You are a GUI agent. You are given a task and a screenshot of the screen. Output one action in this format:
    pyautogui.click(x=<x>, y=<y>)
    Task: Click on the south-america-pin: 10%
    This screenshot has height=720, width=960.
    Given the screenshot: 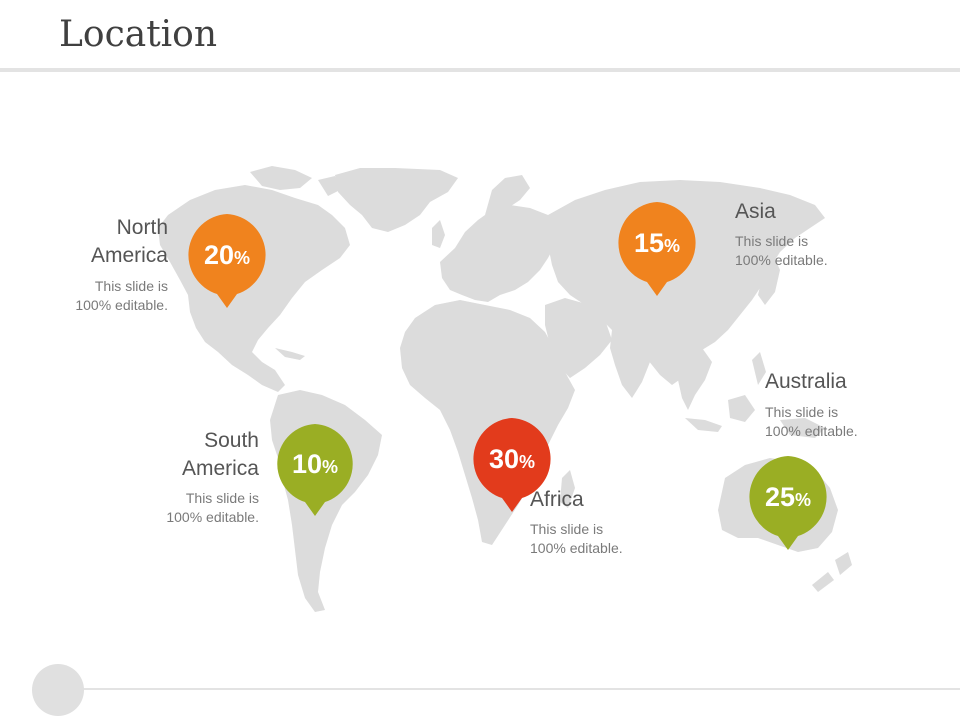 What is the action you would take?
    pyautogui.click(x=315, y=471)
    